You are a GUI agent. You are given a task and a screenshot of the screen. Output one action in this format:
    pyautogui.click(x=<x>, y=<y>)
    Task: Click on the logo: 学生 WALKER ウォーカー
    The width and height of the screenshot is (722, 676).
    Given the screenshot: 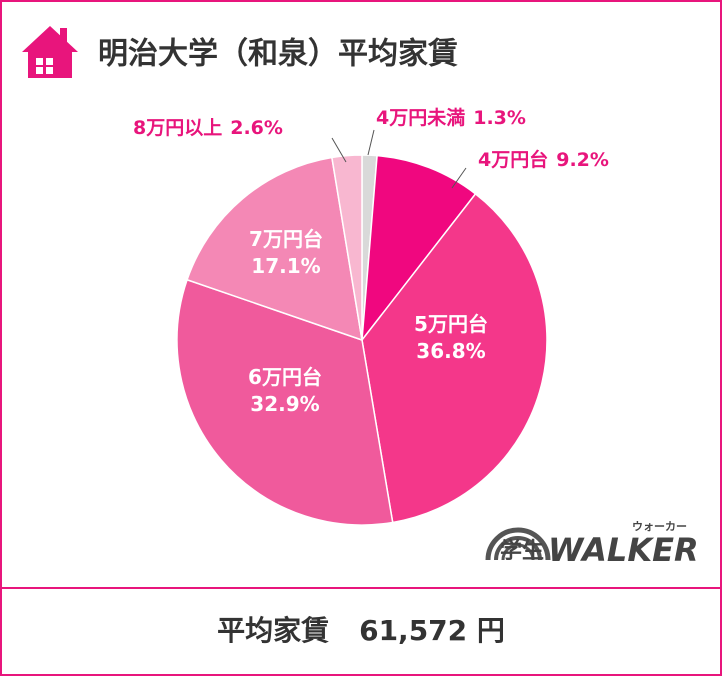 What is the action you would take?
    pyautogui.click(x=592, y=544)
    